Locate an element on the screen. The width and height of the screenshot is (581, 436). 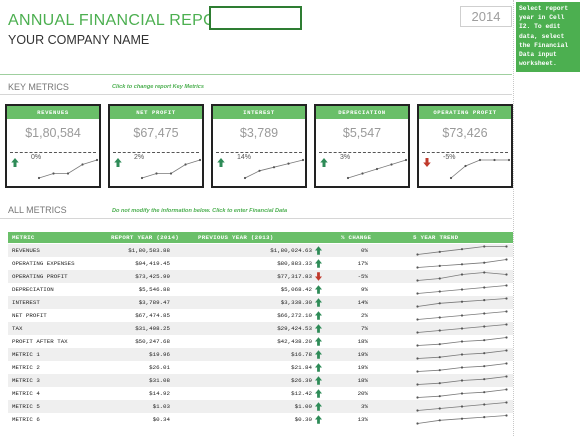
metric-name: DEPRECIATION is located at coordinates (33, 289).